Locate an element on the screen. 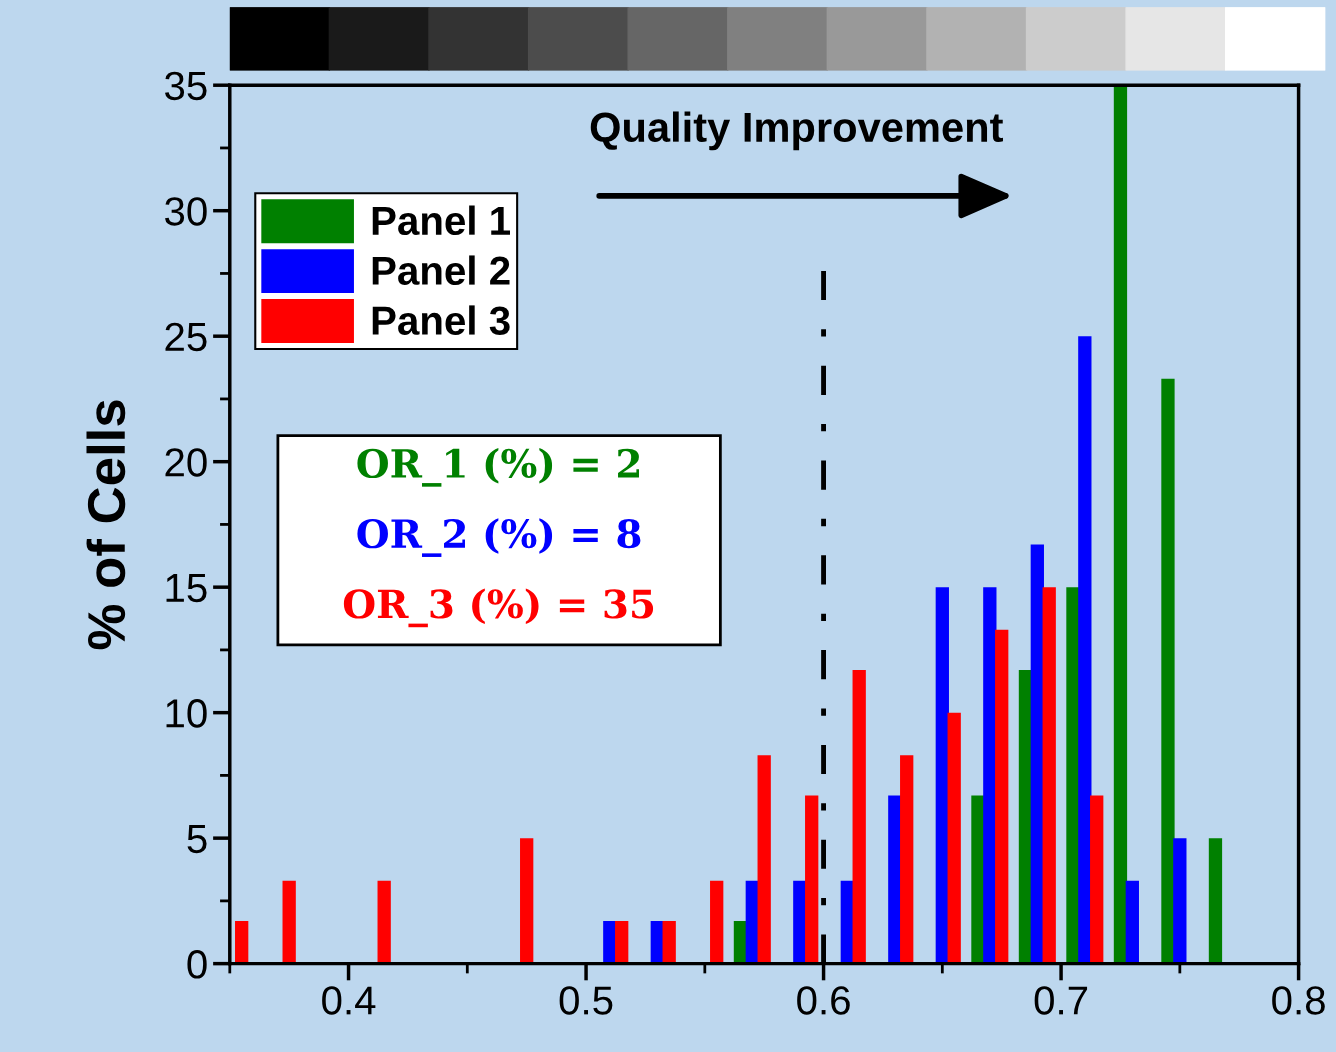 The height and width of the screenshot is (1052, 1336). x-tick-label: 0.5 is located at coordinates (586, 1000).